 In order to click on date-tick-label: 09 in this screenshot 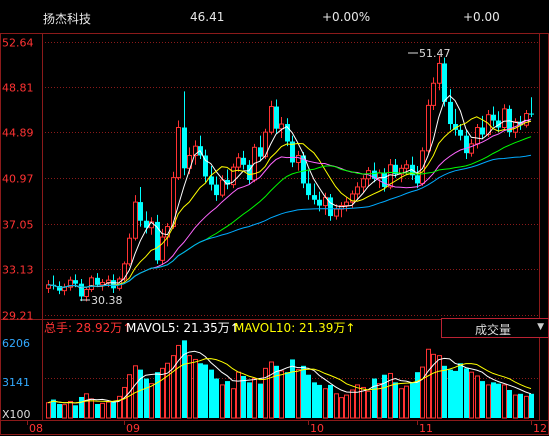, I will do `click(133, 428)`.